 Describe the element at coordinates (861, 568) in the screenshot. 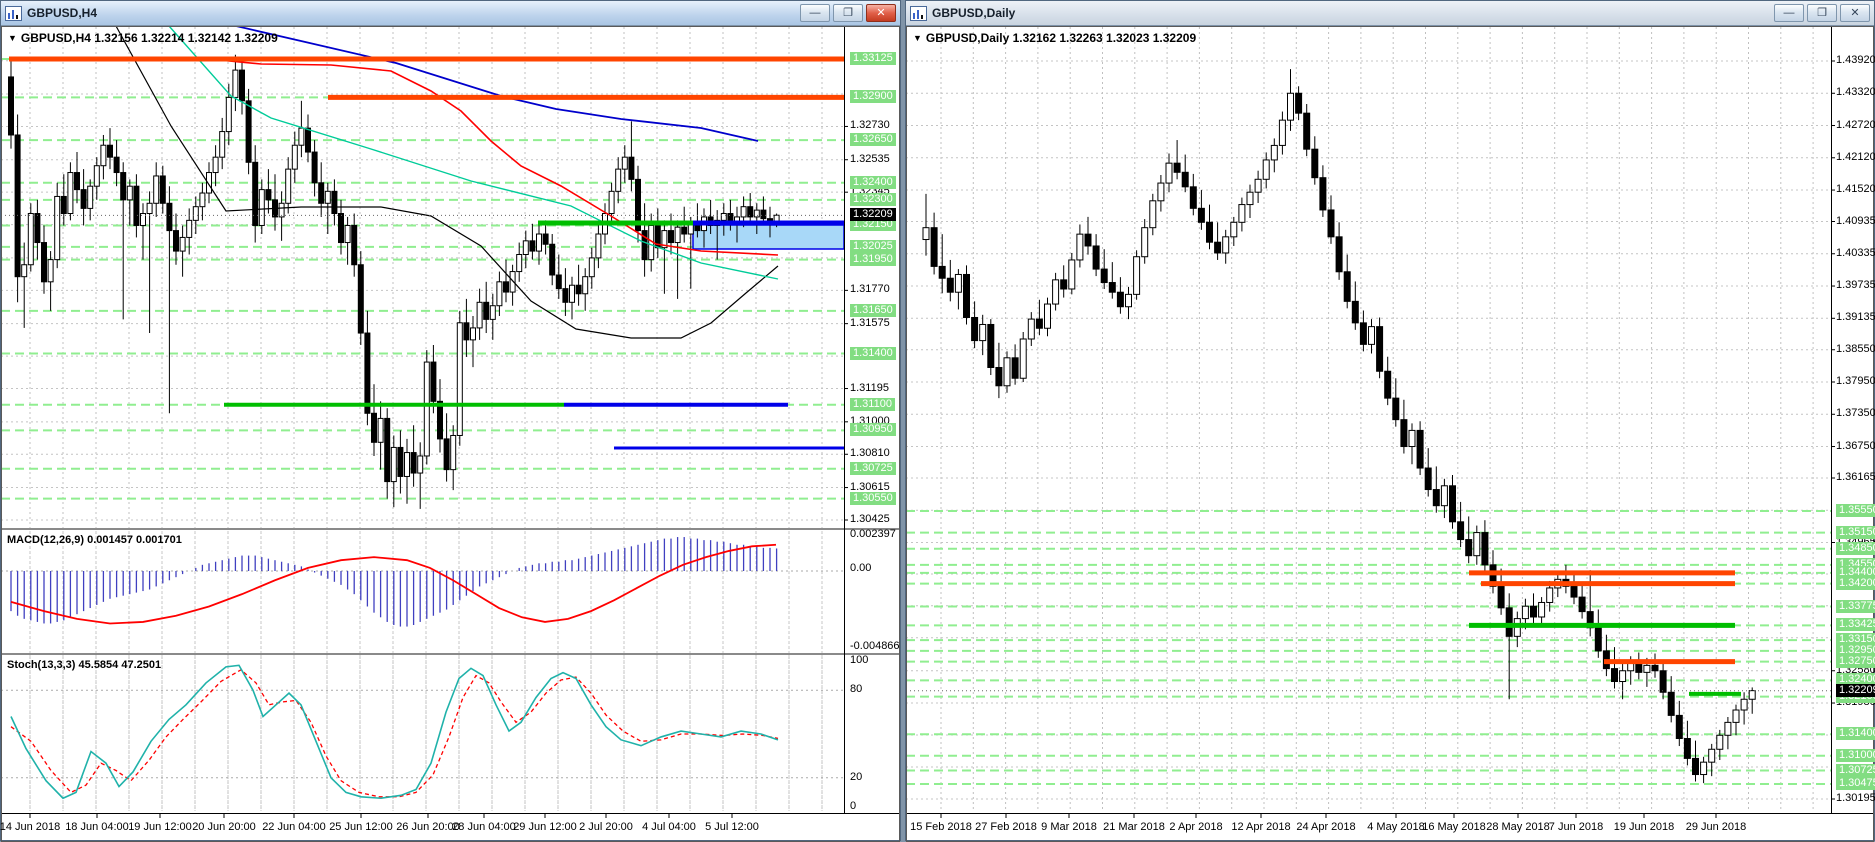

I see `macd-scale-label: 0.00` at that location.